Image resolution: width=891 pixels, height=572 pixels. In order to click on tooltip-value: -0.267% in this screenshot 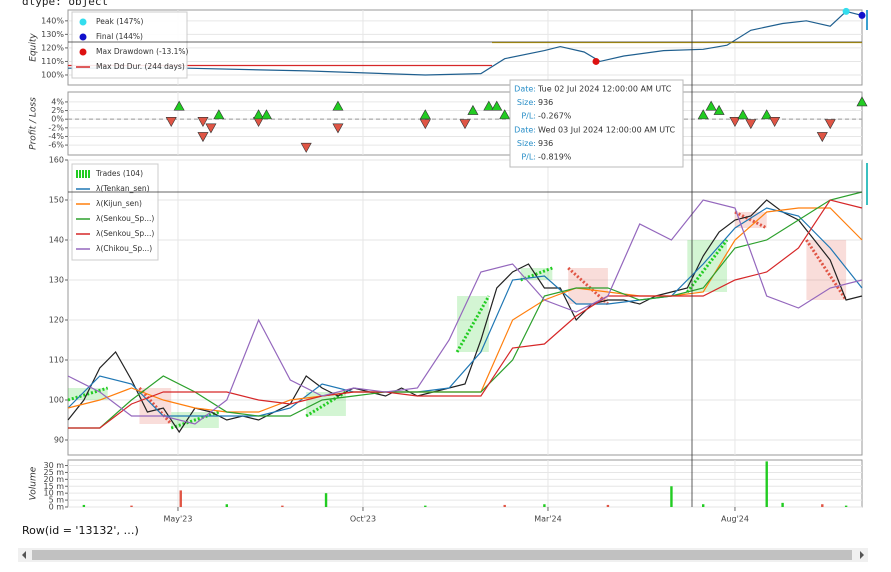, I will do `click(555, 116)`.